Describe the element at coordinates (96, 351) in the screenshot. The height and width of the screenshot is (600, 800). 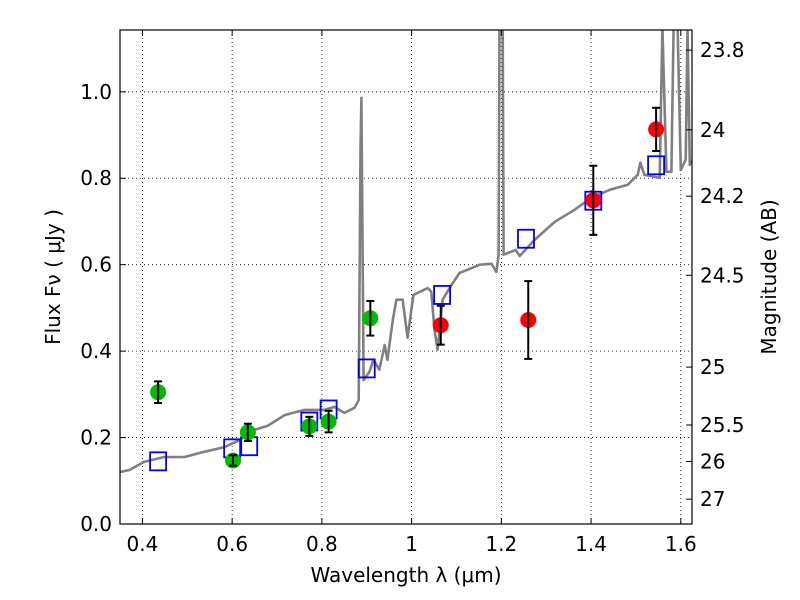
I see `y-tick-label: 0.4` at that location.